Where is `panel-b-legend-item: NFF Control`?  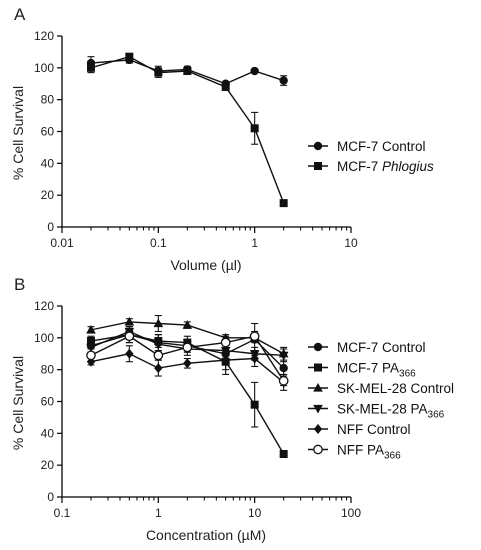
panel-b-legend-item: NFF Control is located at coordinates (359, 429).